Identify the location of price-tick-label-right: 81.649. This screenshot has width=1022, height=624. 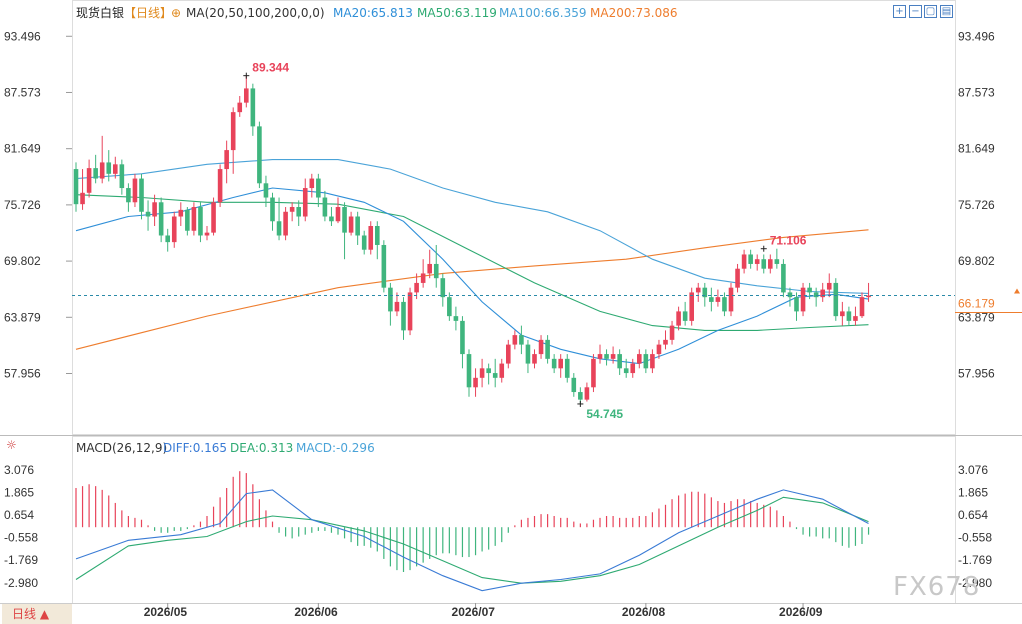
(976, 149).